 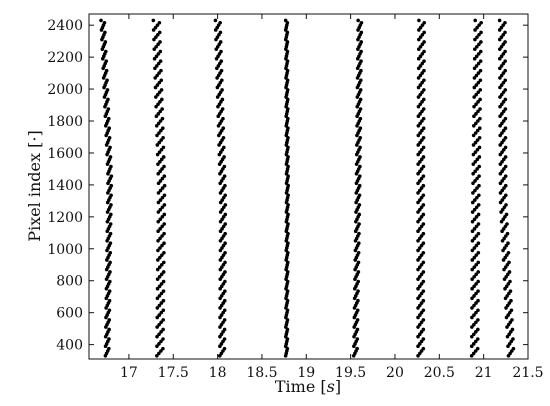 What do you see at coordinates (484, 373) in the screenshot?
I see `x-tick-label: 21` at bounding box center [484, 373].